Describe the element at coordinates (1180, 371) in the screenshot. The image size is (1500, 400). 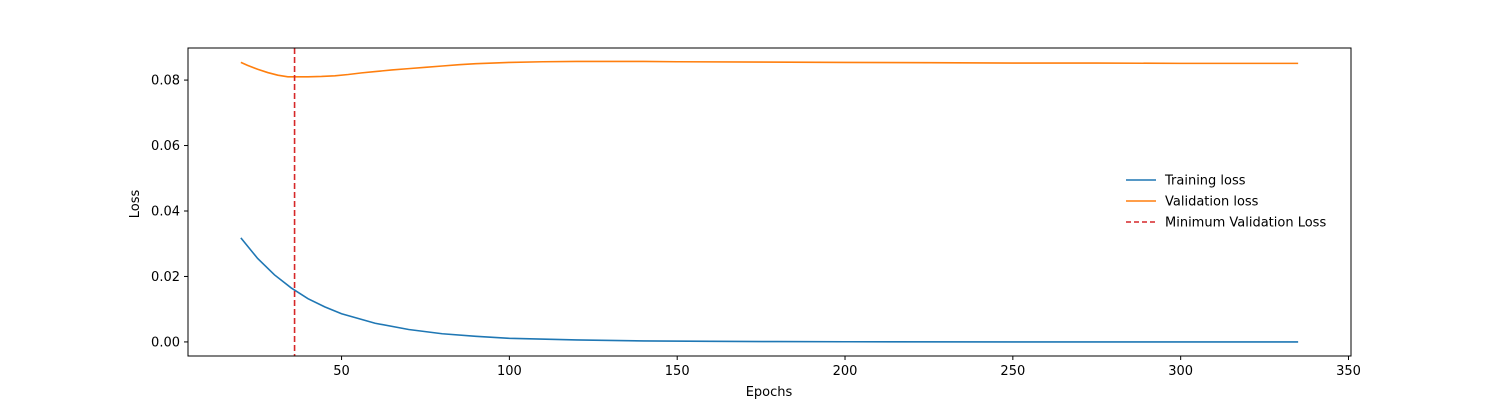
I see `x-tick-label: 300` at that location.